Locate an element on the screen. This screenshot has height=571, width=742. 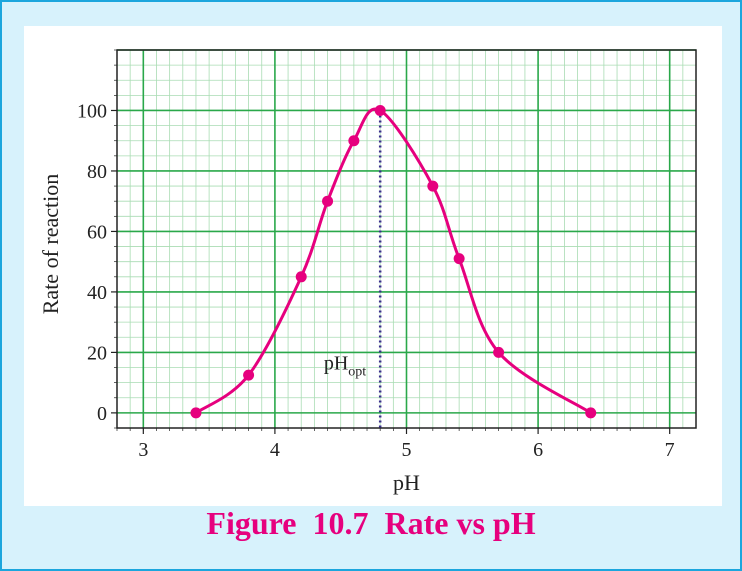
y-tick-label: 40 is located at coordinates (97, 293).